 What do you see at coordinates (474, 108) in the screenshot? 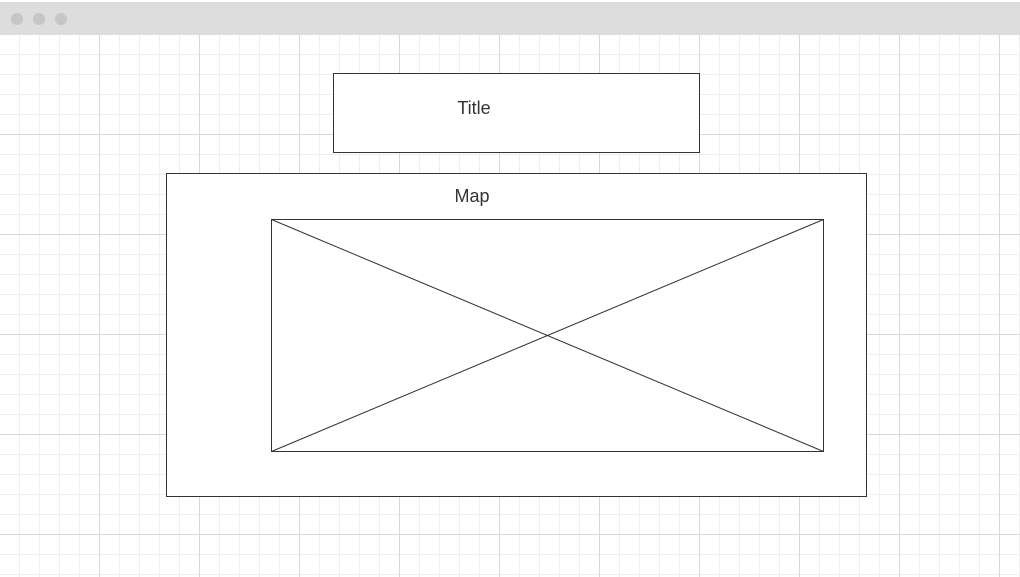
I see `title-label: Title` at bounding box center [474, 108].